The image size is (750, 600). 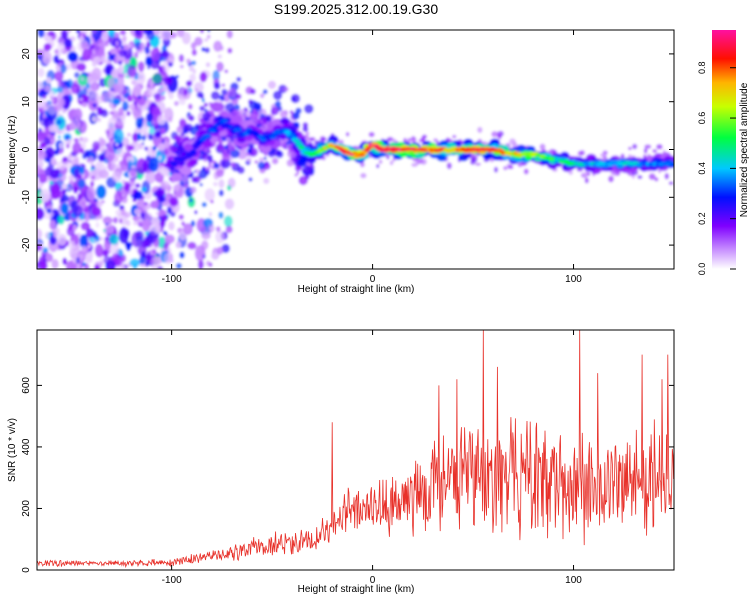 I want to click on snr-x-label: Height of straight line (km), so click(x=356, y=589).